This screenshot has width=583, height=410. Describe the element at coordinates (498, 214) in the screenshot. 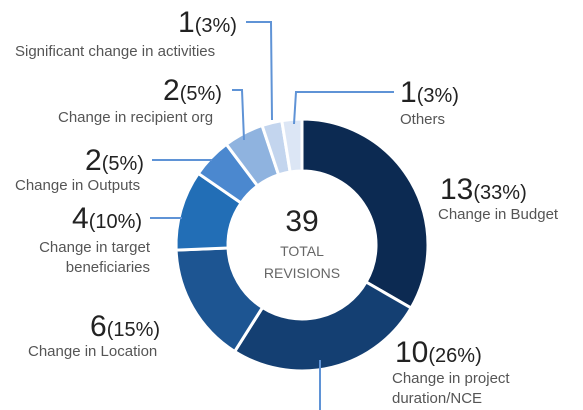

I see `slice-label: Change in Budget` at that location.